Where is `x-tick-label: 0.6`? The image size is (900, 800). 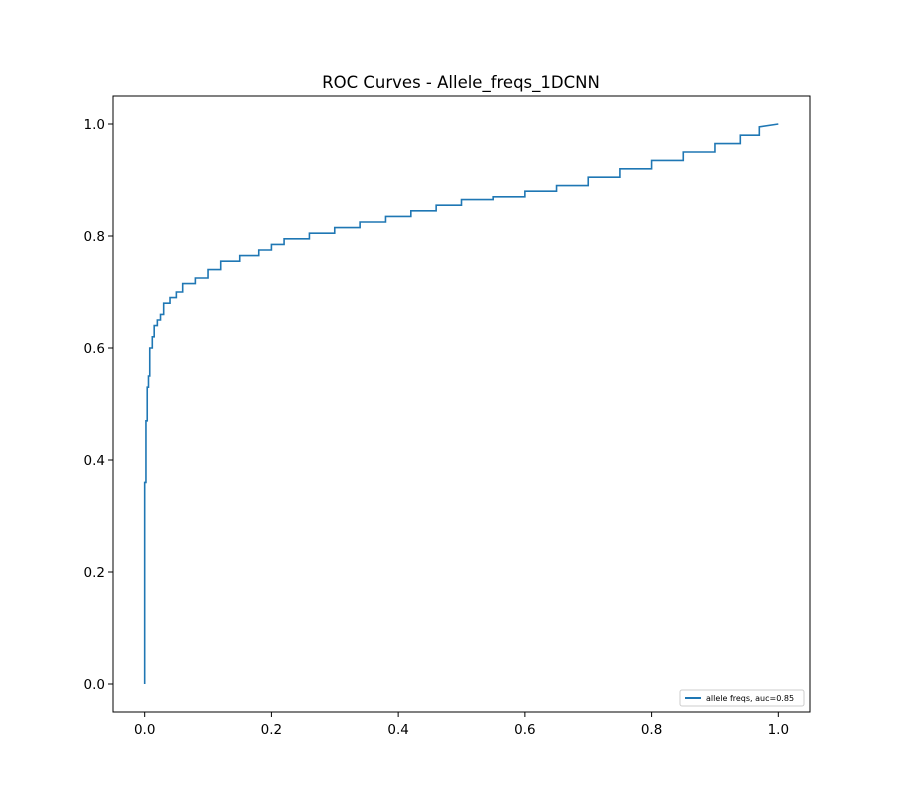 x-tick-label: 0.6 is located at coordinates (524, 730).